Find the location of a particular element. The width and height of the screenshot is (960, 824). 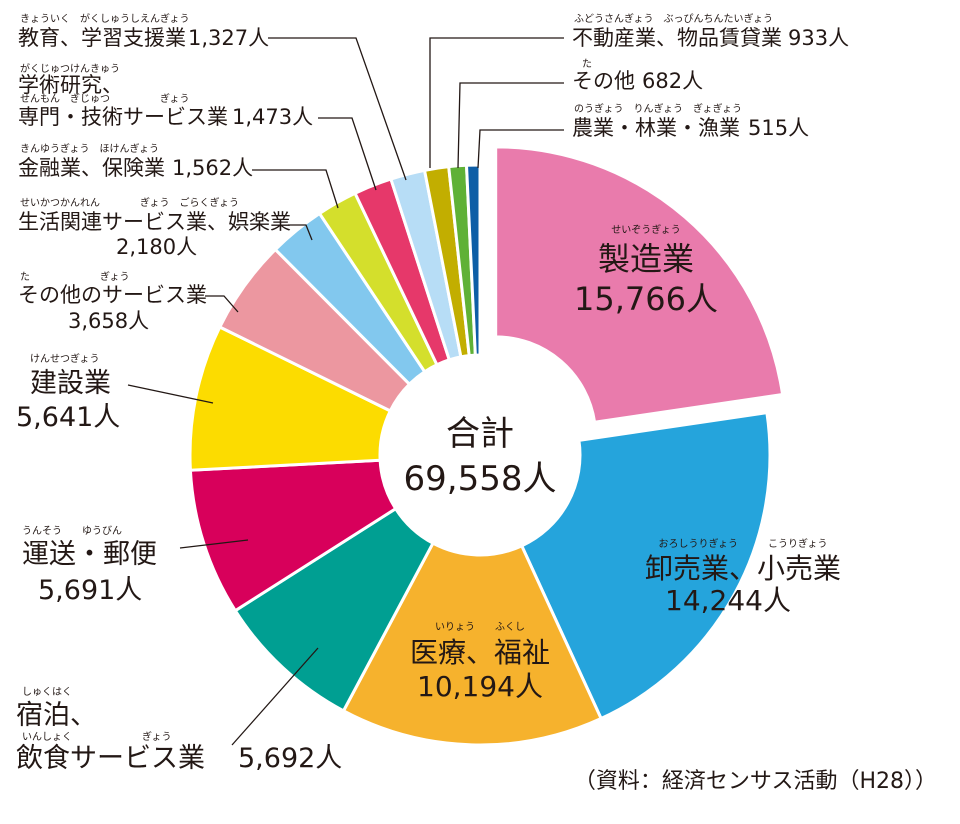

leader-finance is located at coordinates (295, 189).